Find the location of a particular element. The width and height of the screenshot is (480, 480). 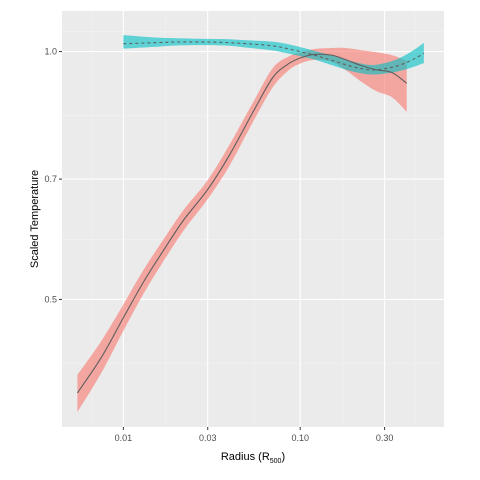

y-tick-label: 0.7 is located at coordinates (50, 179).